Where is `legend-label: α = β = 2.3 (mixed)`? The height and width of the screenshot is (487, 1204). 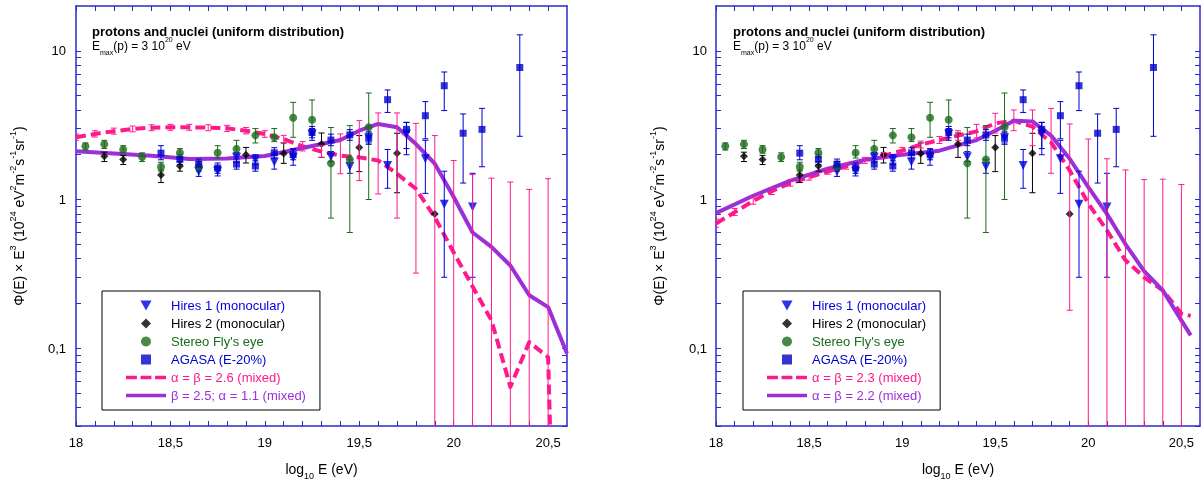 legend-label: α = β = 2.3 (mixed) is located at coordinates (867, 377).